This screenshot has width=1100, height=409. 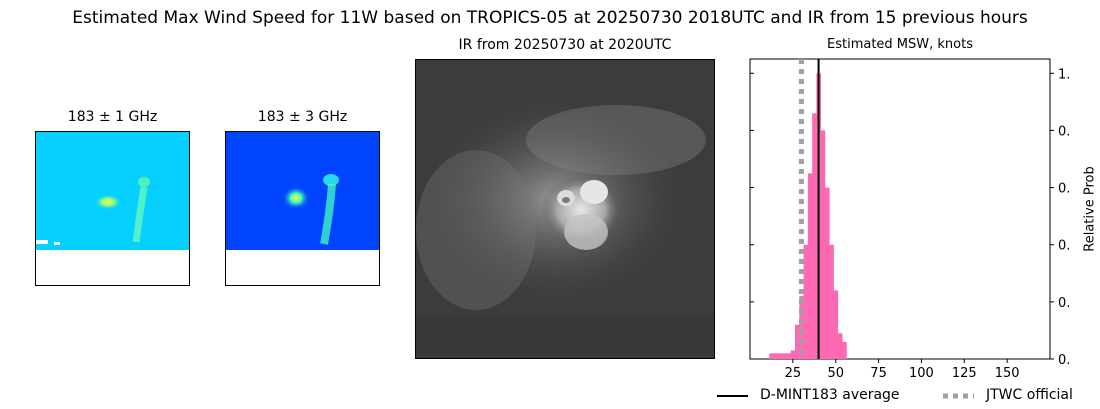 What do you see at coordinates (900, 44) in the screenshot?
I see `hist-title: Estimated MSW, knots` at bounding box center [900, 44].